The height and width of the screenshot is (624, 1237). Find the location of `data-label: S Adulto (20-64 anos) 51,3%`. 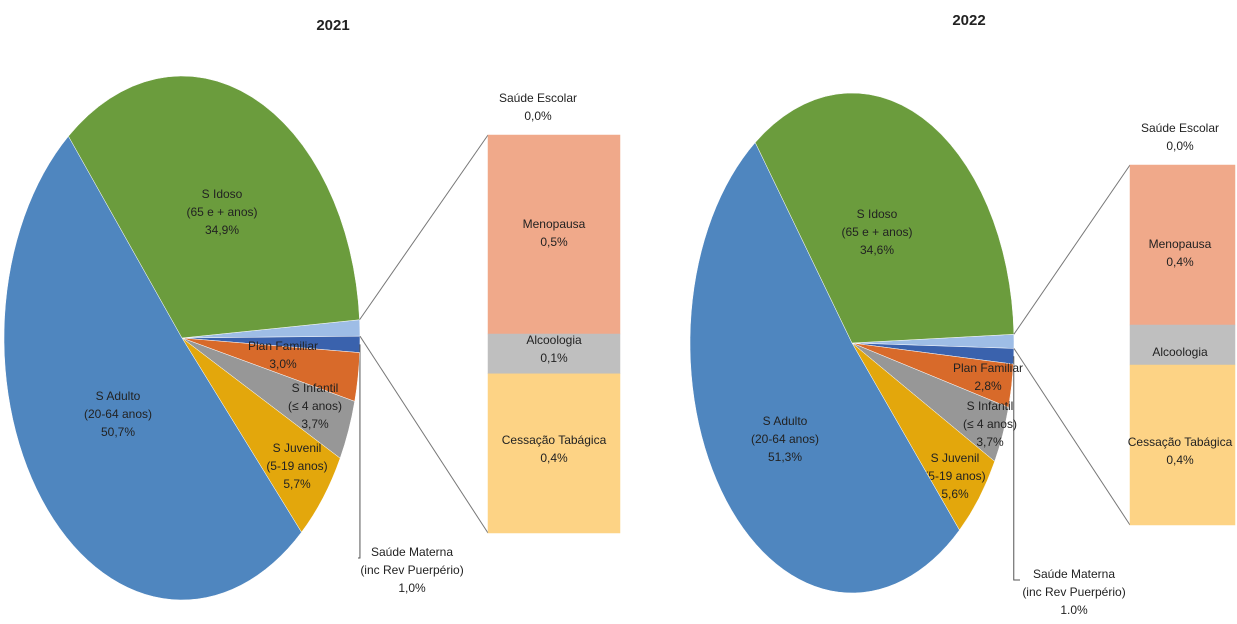

data-label: S Adulto (20-64 anos) 51,3% is located at coordinates (785, 439).